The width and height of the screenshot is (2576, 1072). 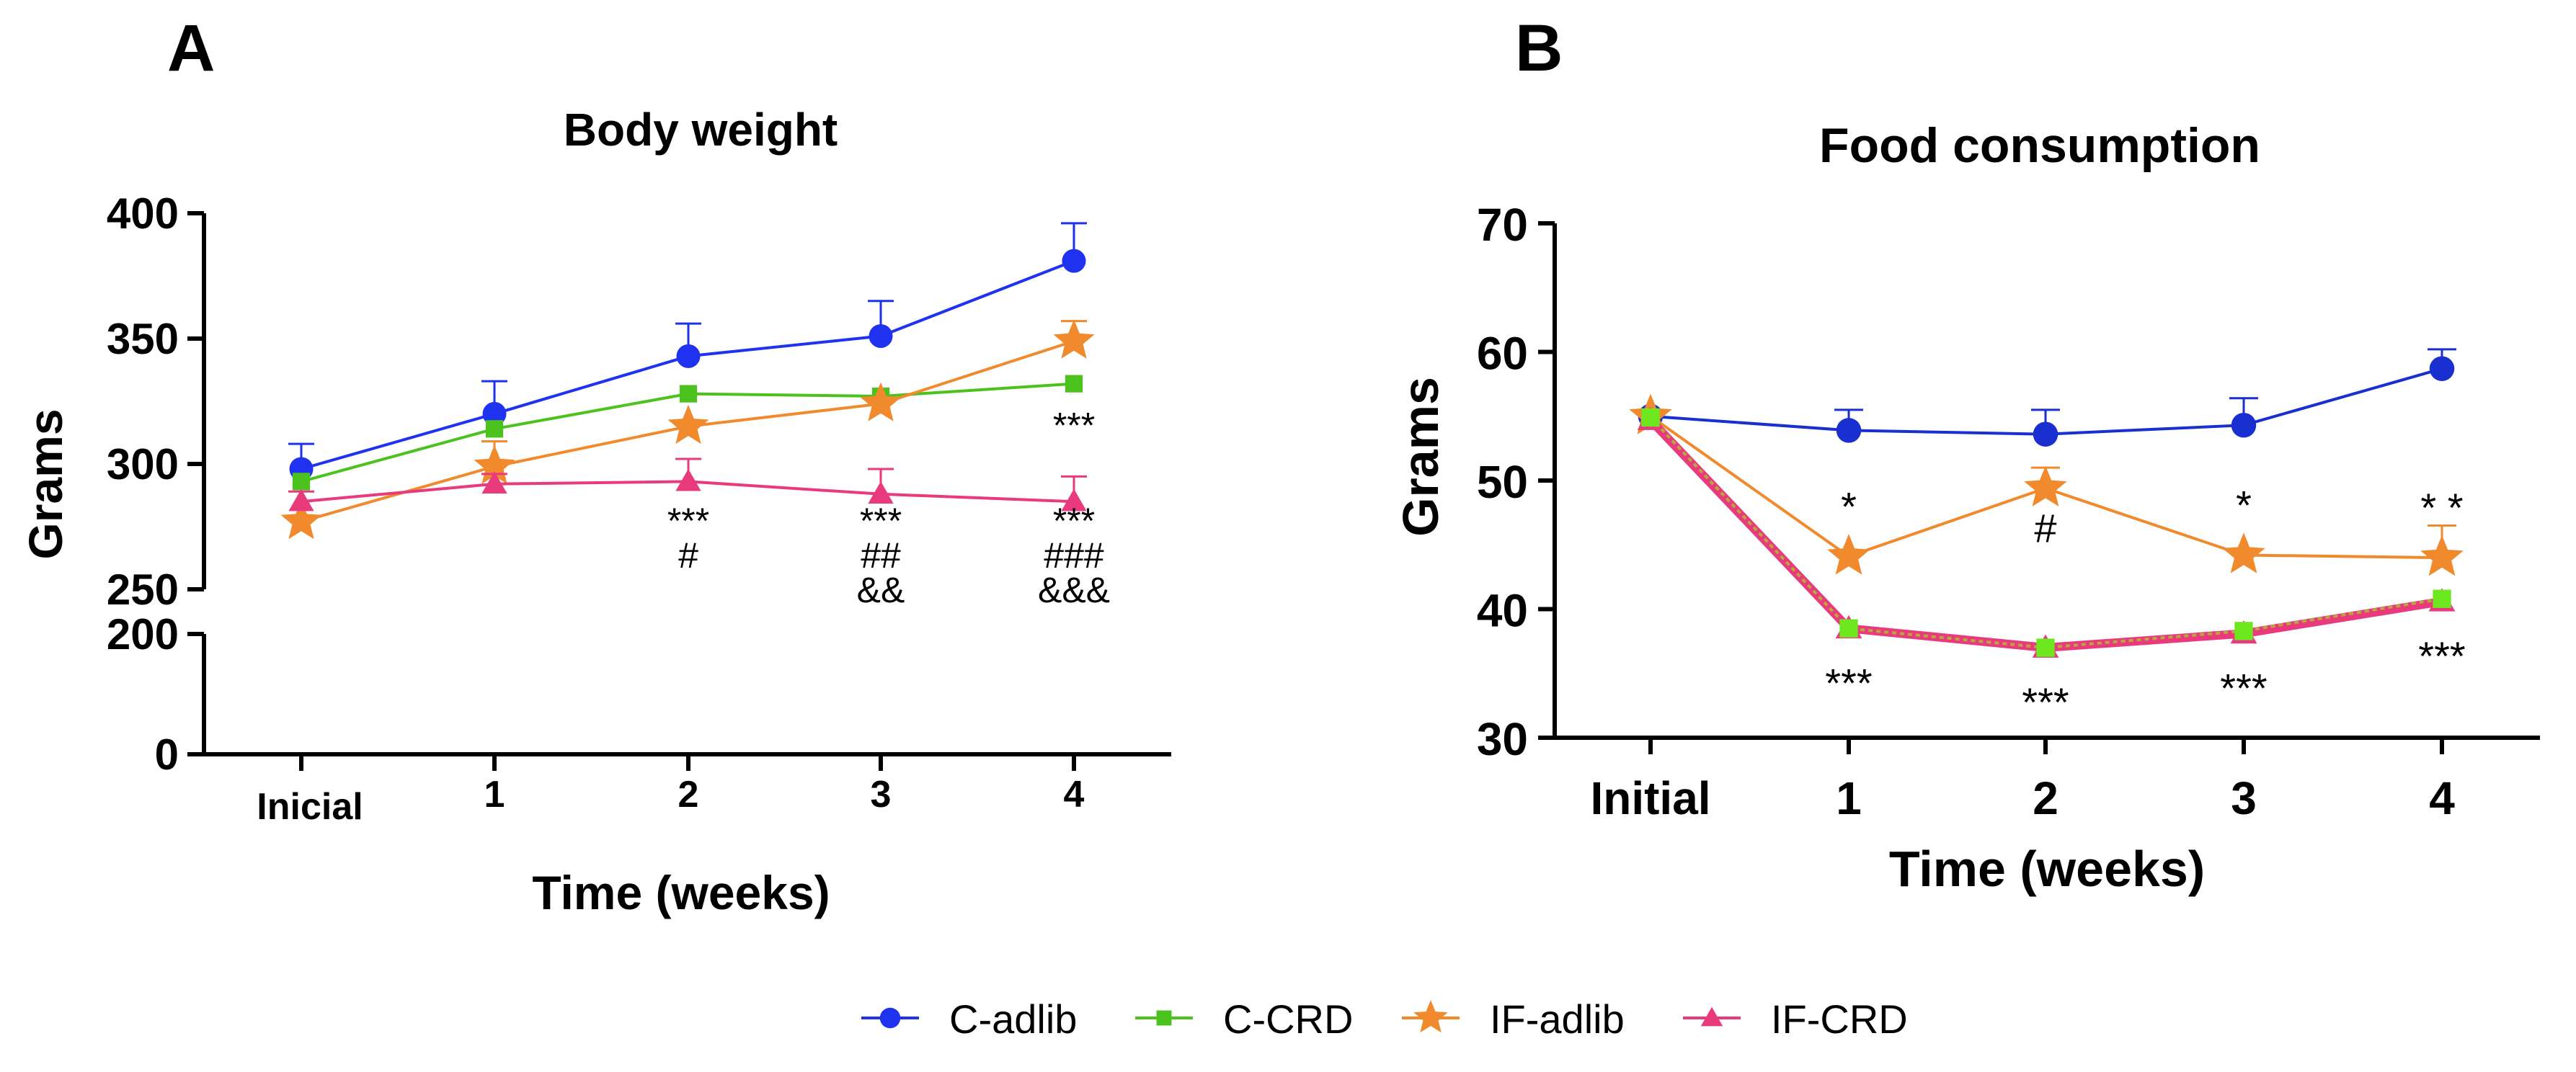 What do you see at coordinates (191, 48) in the screenshot?
I see `panel-a-letter: A` at bounding box center [191, 48].